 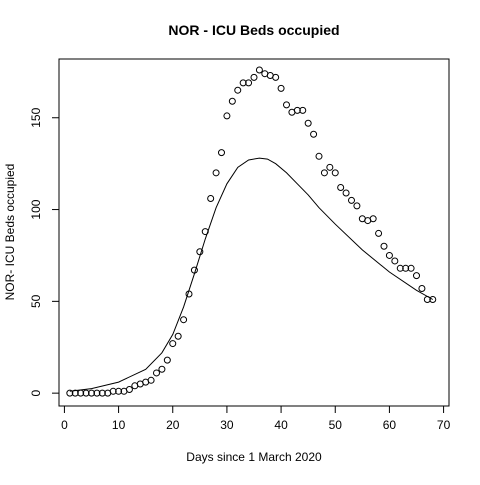 I want to click on x-tick-label: 0, so click(x=64, y=425).